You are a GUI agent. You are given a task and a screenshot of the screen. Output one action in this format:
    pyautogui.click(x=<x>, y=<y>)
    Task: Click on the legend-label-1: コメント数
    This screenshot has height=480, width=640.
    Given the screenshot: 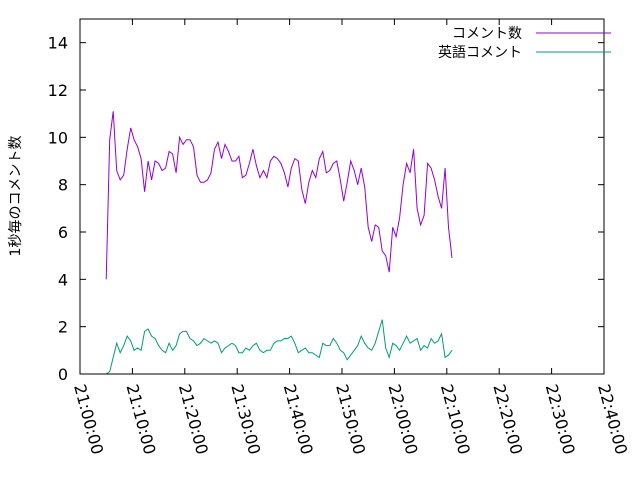 What is the action you would take?
    pyautogui.click(x=487, y=34)
    